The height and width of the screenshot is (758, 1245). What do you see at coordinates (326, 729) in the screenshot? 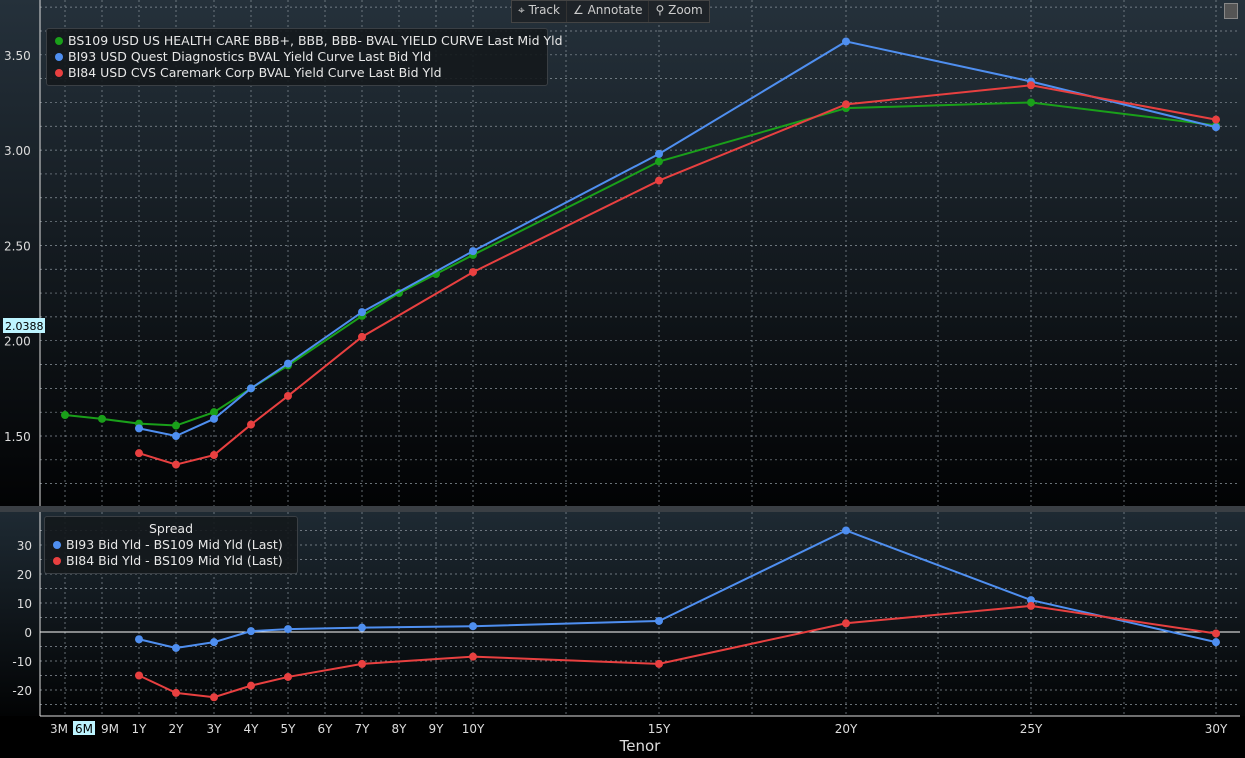
I see `x-tick-label: 6Y` at bounding box center [326, 729].